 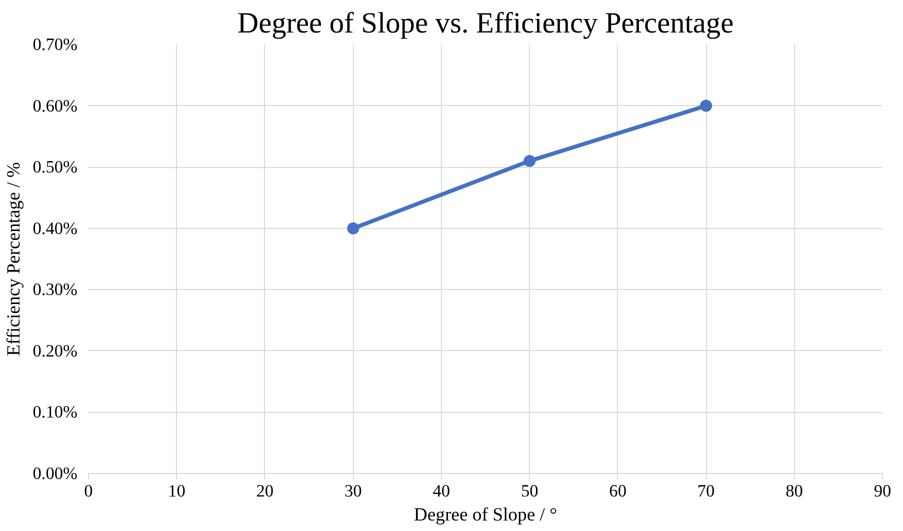 I want to click on y-tick-label: 0.20%, so click(x=55, y=350).